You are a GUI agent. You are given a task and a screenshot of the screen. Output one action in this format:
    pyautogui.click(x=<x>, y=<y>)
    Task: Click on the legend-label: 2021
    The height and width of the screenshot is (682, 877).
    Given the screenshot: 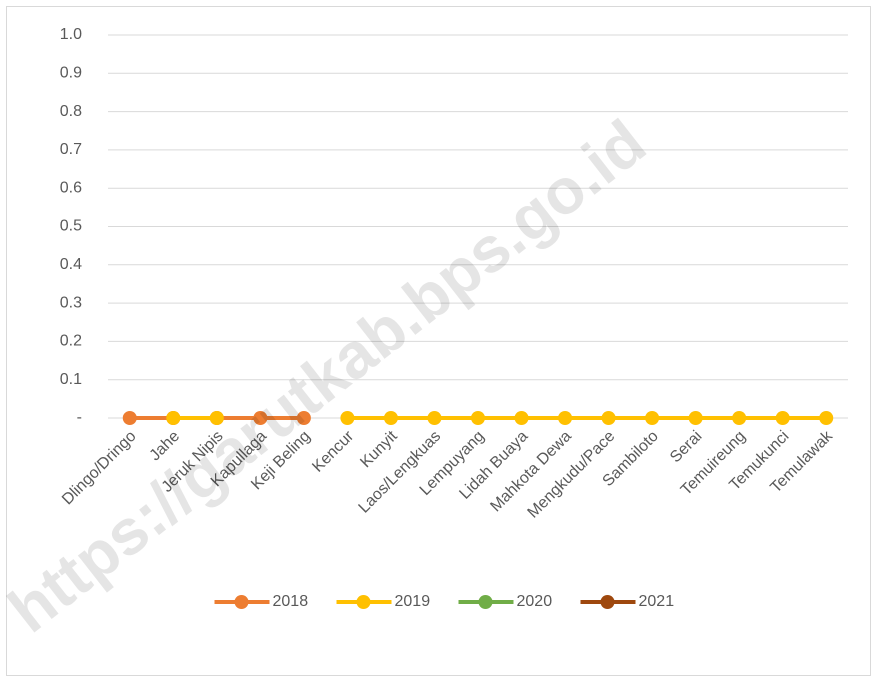 What is the action you would take?
    pyautogui.click(x=657, y=601)
    